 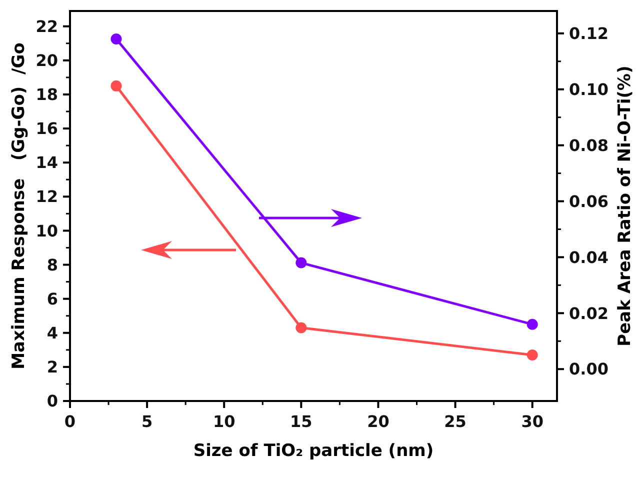 I want to click on y-tick-label: 16, so click(x=47, y=128).